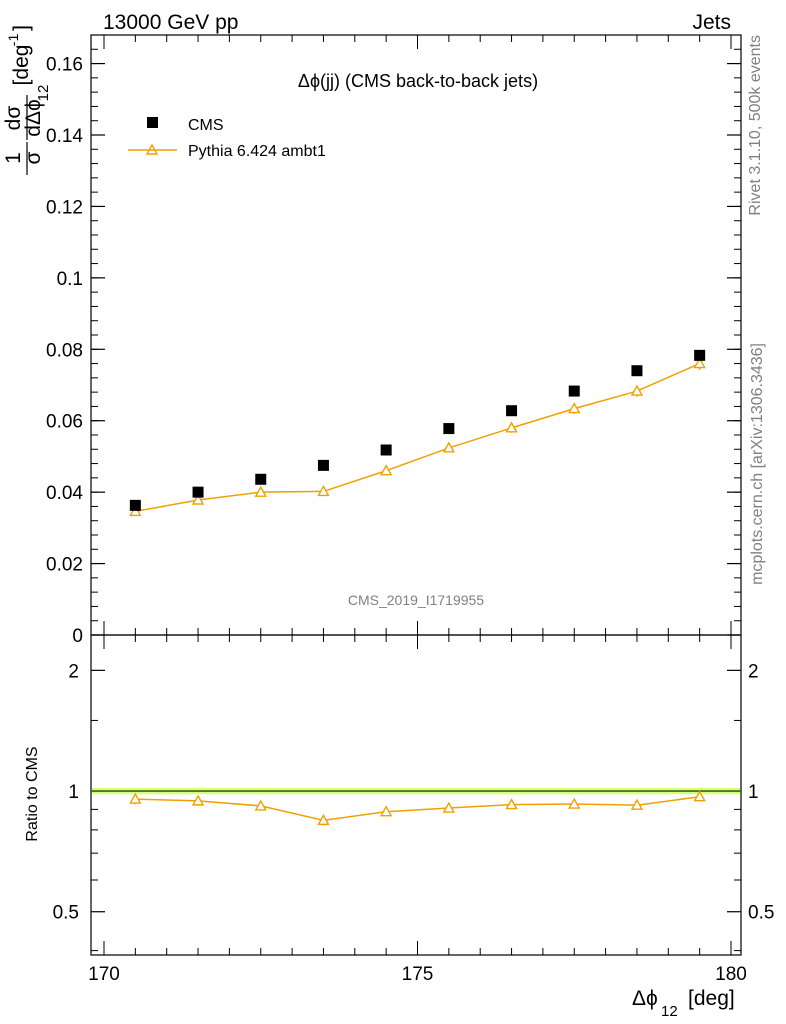 This screenshot has width=786, height=1024. Describe the element at coordinates (757, 464) in the screenshot. I see `mcplots-label: mcplots.cern.ch [arXiv:1306.3436]` at that location.